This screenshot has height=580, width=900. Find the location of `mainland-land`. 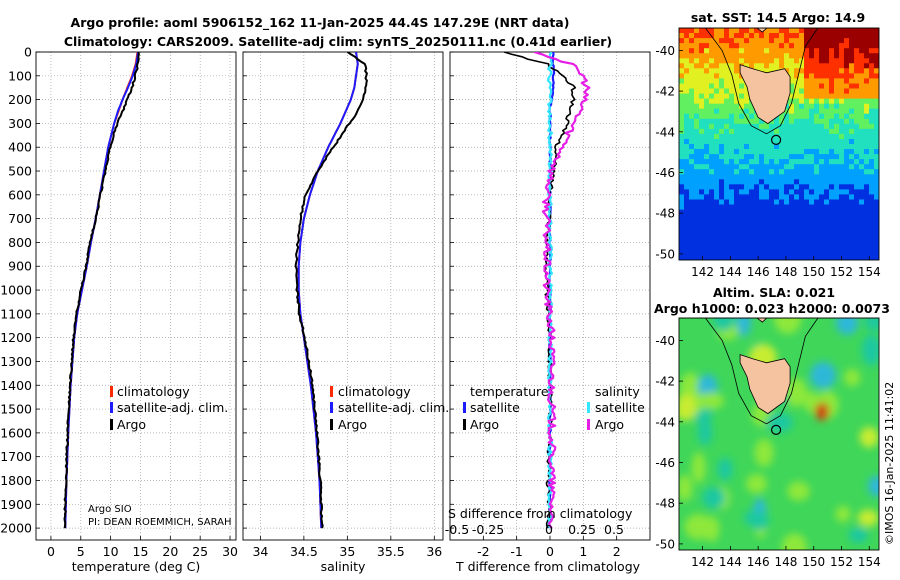

mainland-land is located at coordinates (747, 30).